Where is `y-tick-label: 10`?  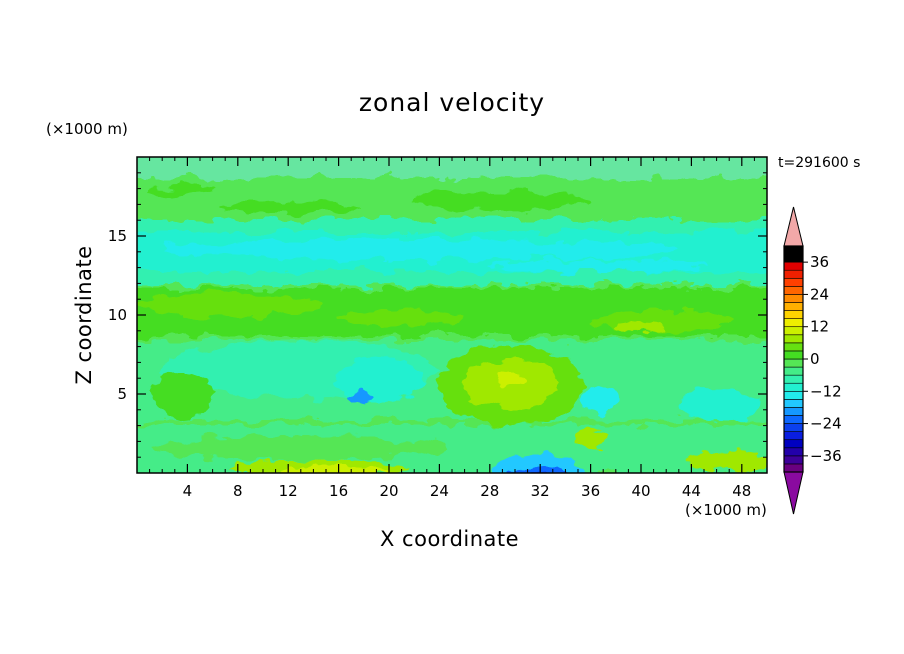 y-tick-label: 10 is located at coordinates (117, 315).